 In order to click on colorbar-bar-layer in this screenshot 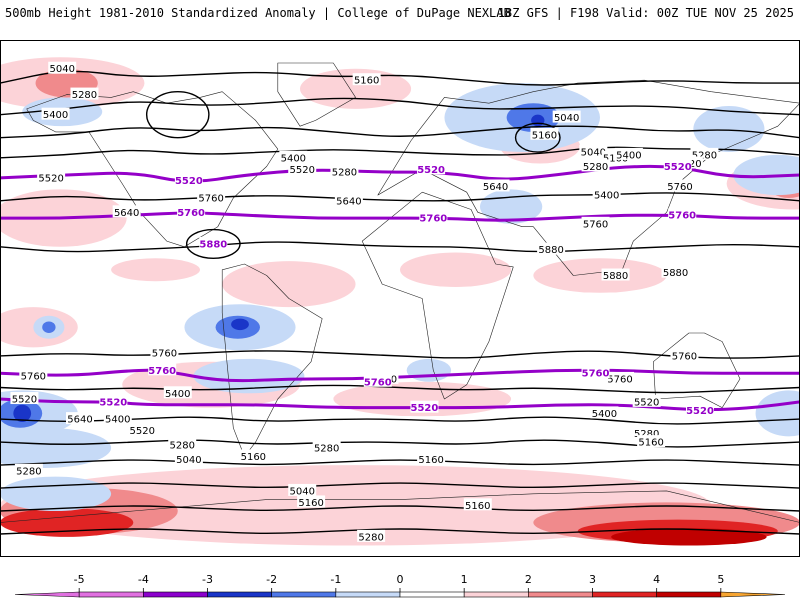, I will do `click(400, 594)`.